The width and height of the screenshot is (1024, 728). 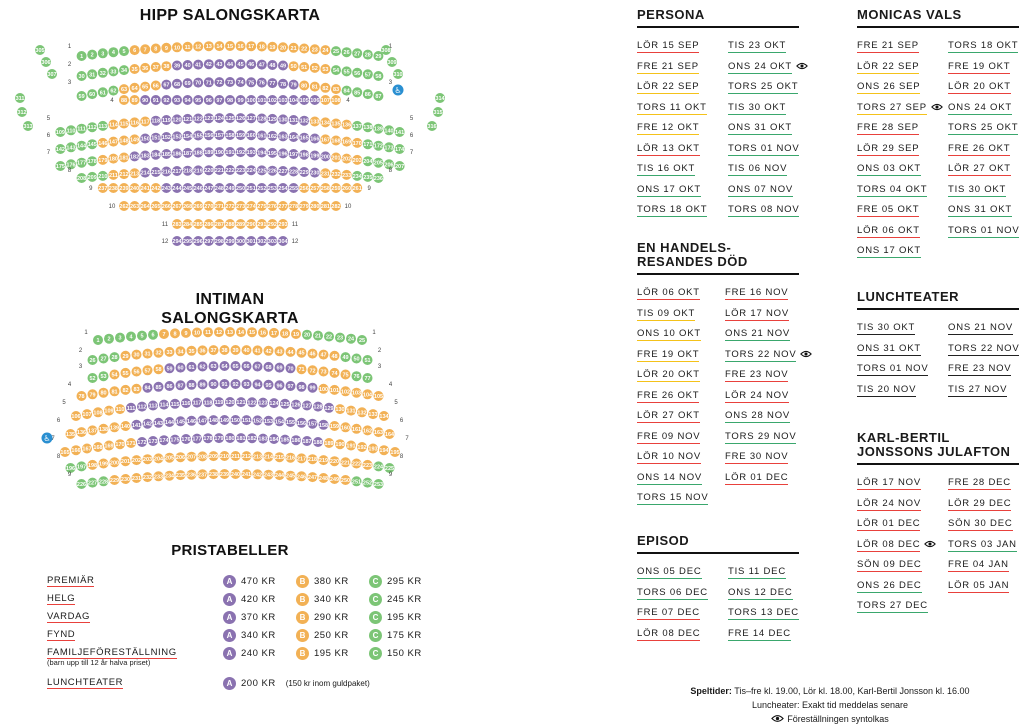 I want to click on performance-date: LÖR 15 SEP, so click(x=668, y=46).